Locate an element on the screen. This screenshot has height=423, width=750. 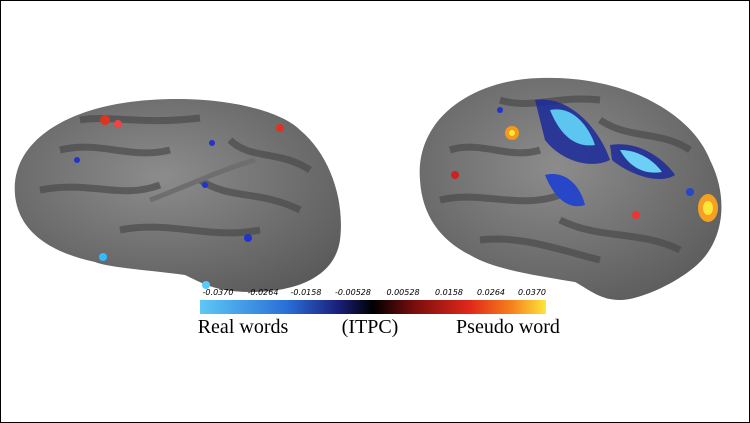
colorbar-tick: 0.0370 is located at coordinates (532, 292).